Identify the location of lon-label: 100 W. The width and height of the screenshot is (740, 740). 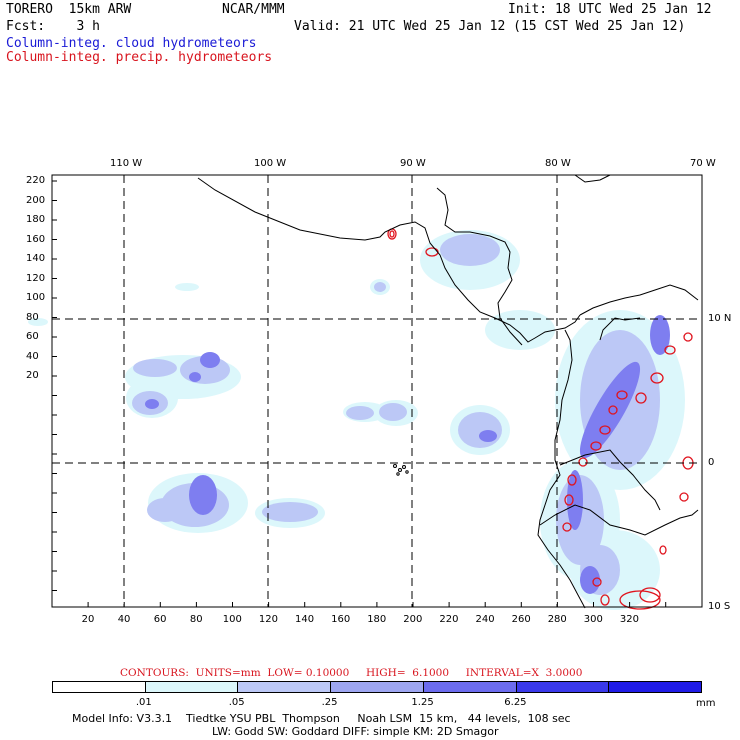
(270, 163).